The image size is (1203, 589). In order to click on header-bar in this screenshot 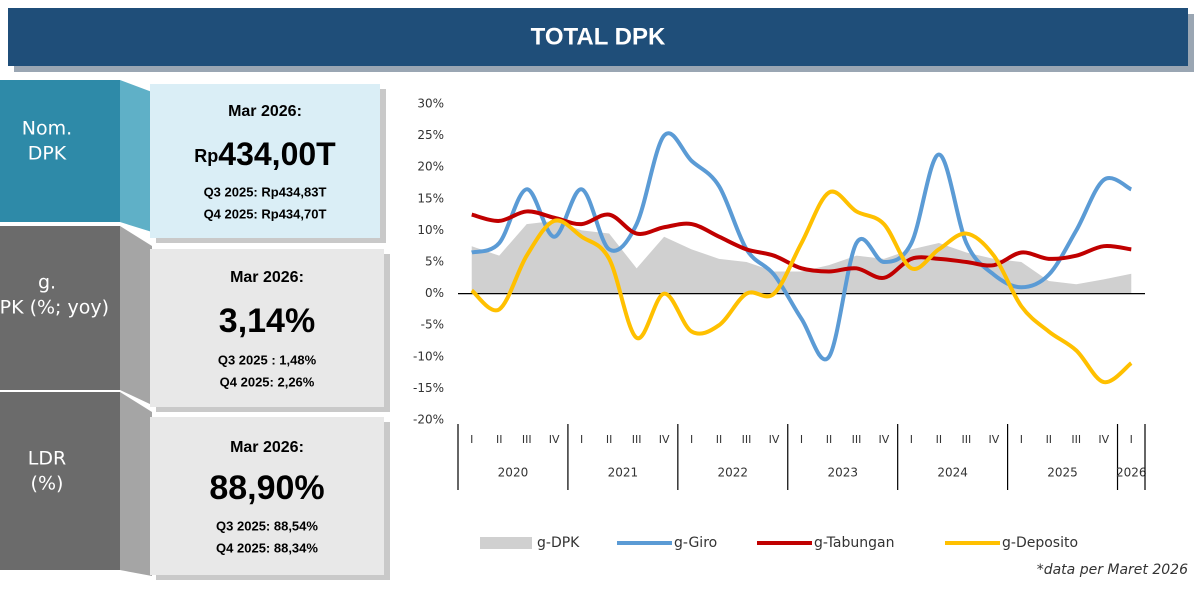, I will do `click(598, 37)`.